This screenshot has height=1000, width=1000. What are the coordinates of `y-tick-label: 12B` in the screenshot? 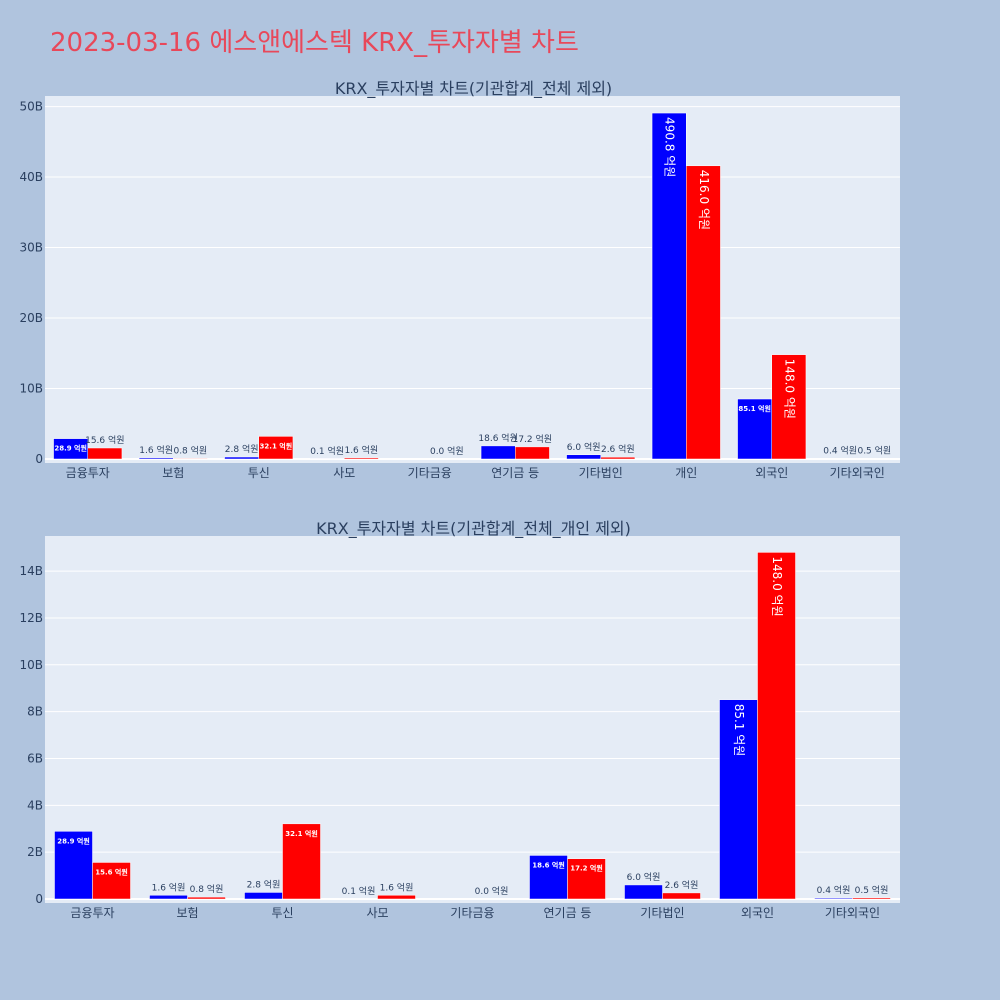 It's located at (31, 618).